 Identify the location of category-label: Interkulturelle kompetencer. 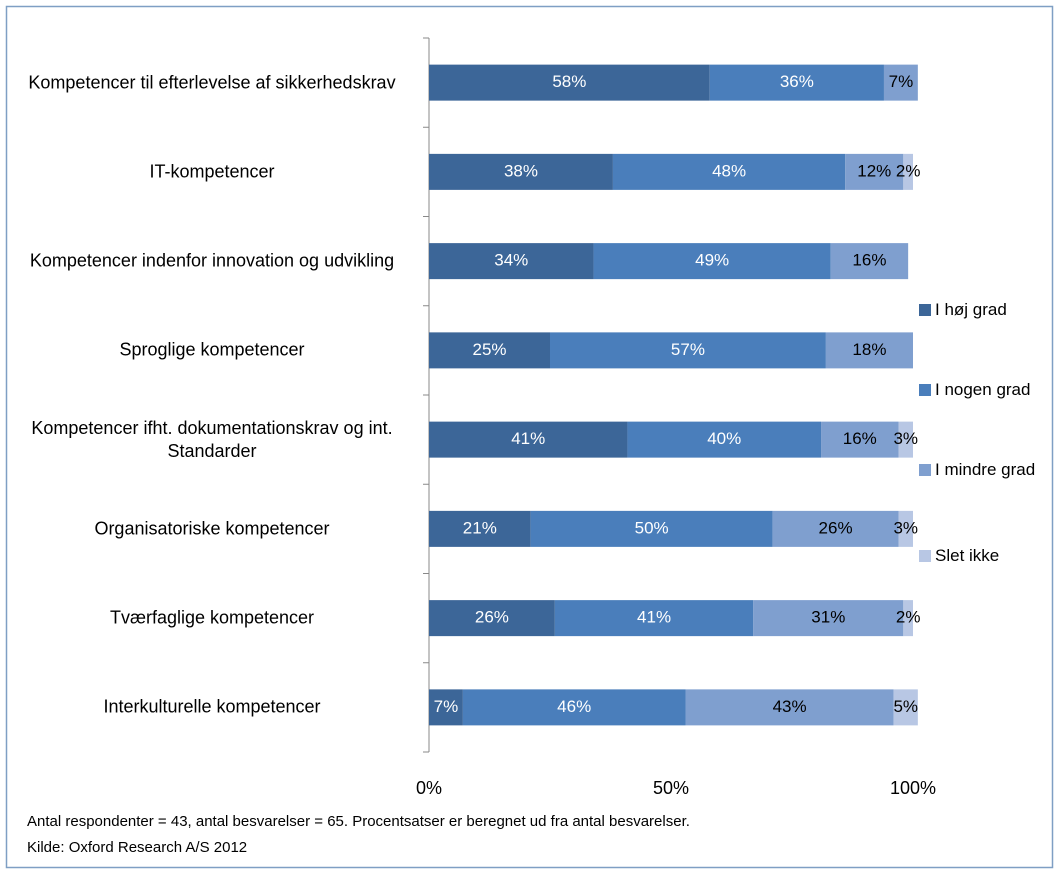
(212, 706).